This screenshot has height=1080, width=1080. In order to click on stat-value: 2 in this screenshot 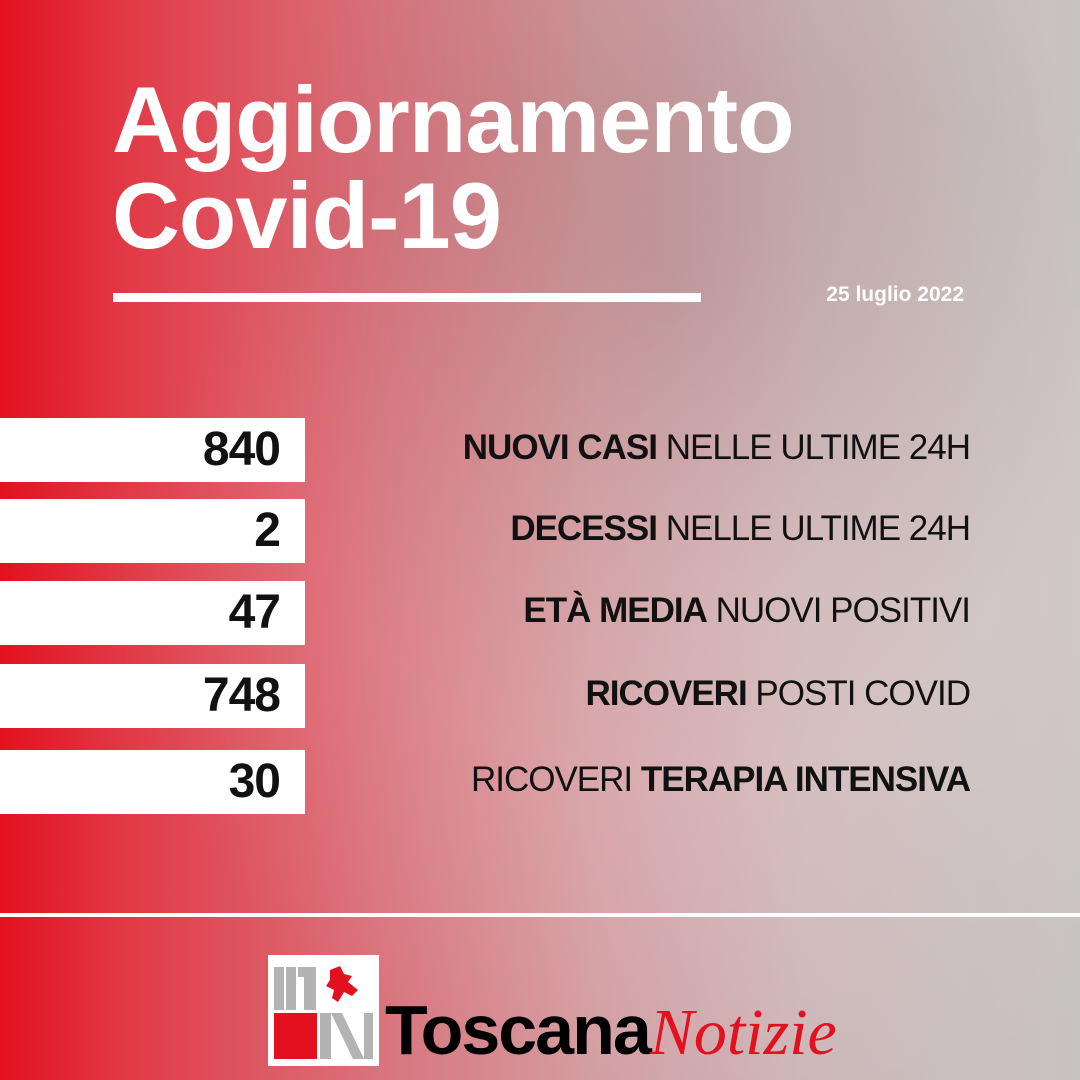, I will do `click(267, 530)`.